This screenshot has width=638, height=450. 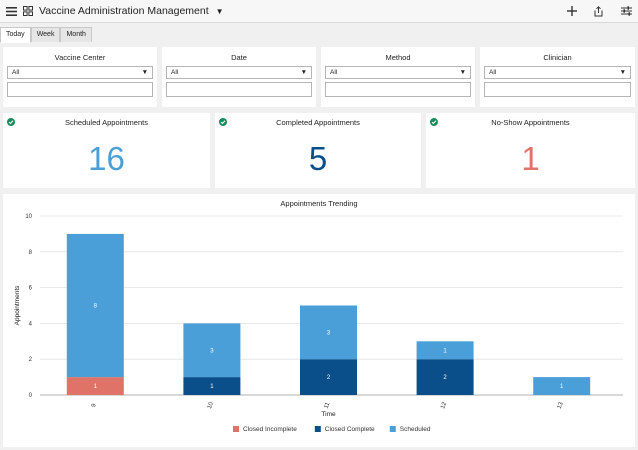 I want to click on filter-date: Date All ▼, so click(x=239, y=77).